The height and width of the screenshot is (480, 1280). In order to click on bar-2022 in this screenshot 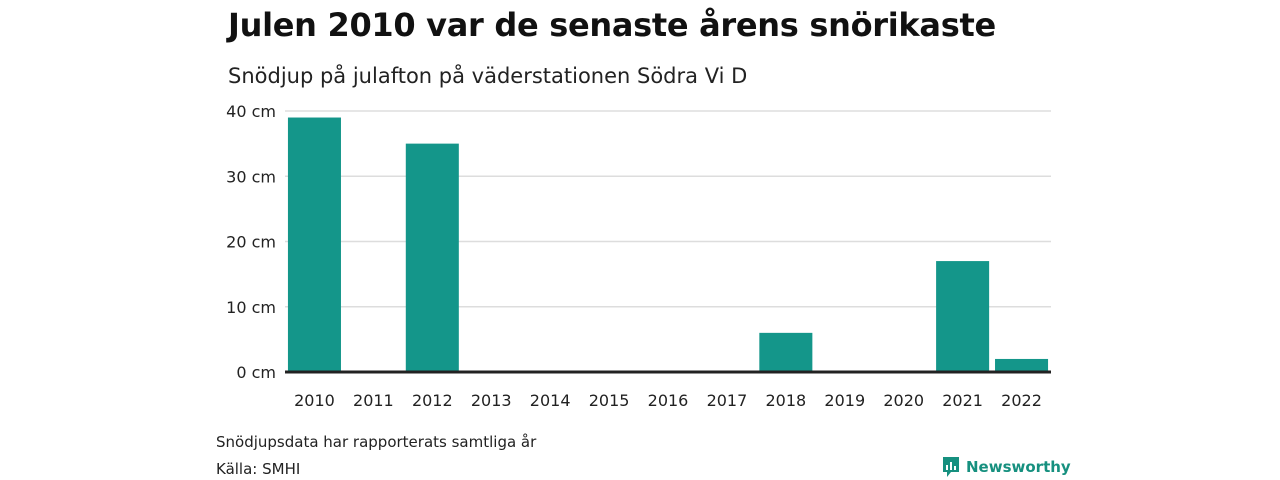, I will do `click(1022, 365)`.